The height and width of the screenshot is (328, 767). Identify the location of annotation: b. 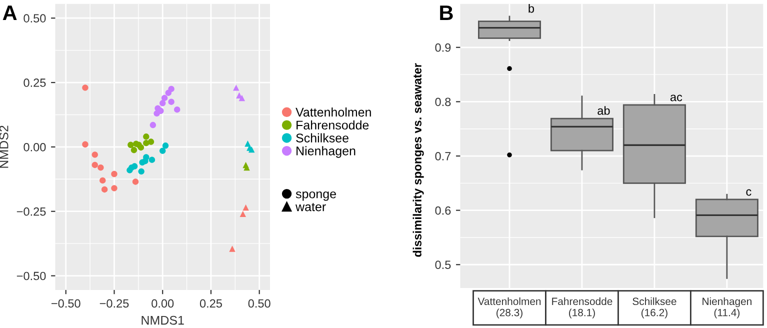
(531, 8).